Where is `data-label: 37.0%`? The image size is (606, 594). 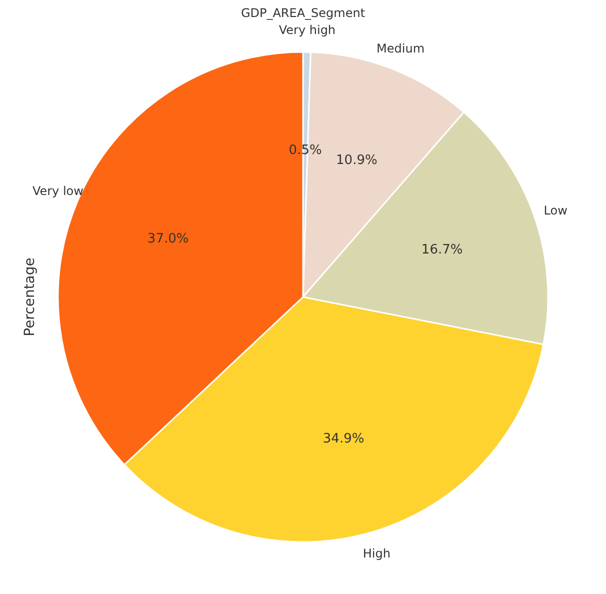
data-label: 37.0% is located at coordinates (168, 239).